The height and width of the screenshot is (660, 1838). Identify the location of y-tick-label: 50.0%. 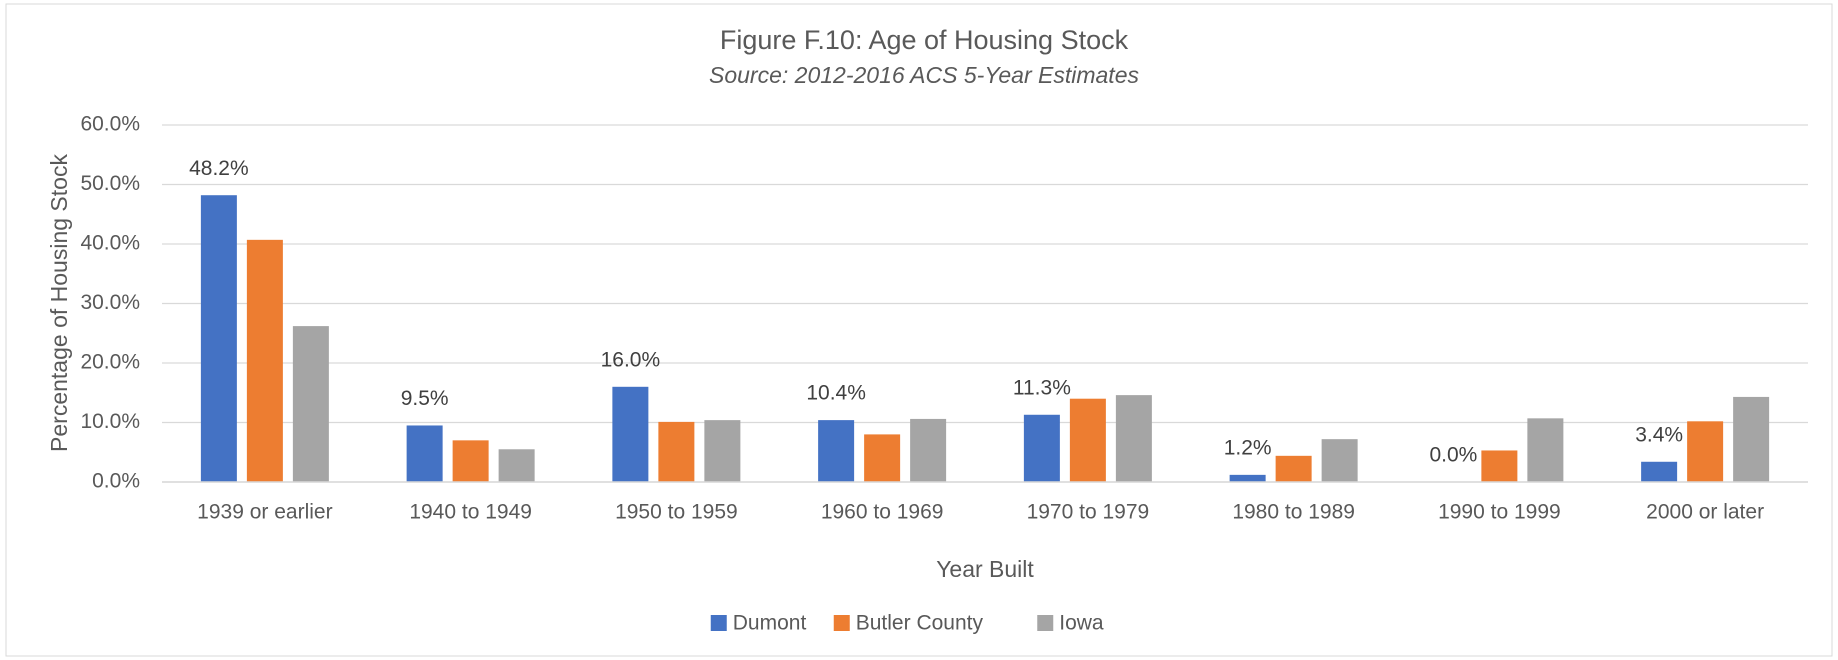
(110, 183).